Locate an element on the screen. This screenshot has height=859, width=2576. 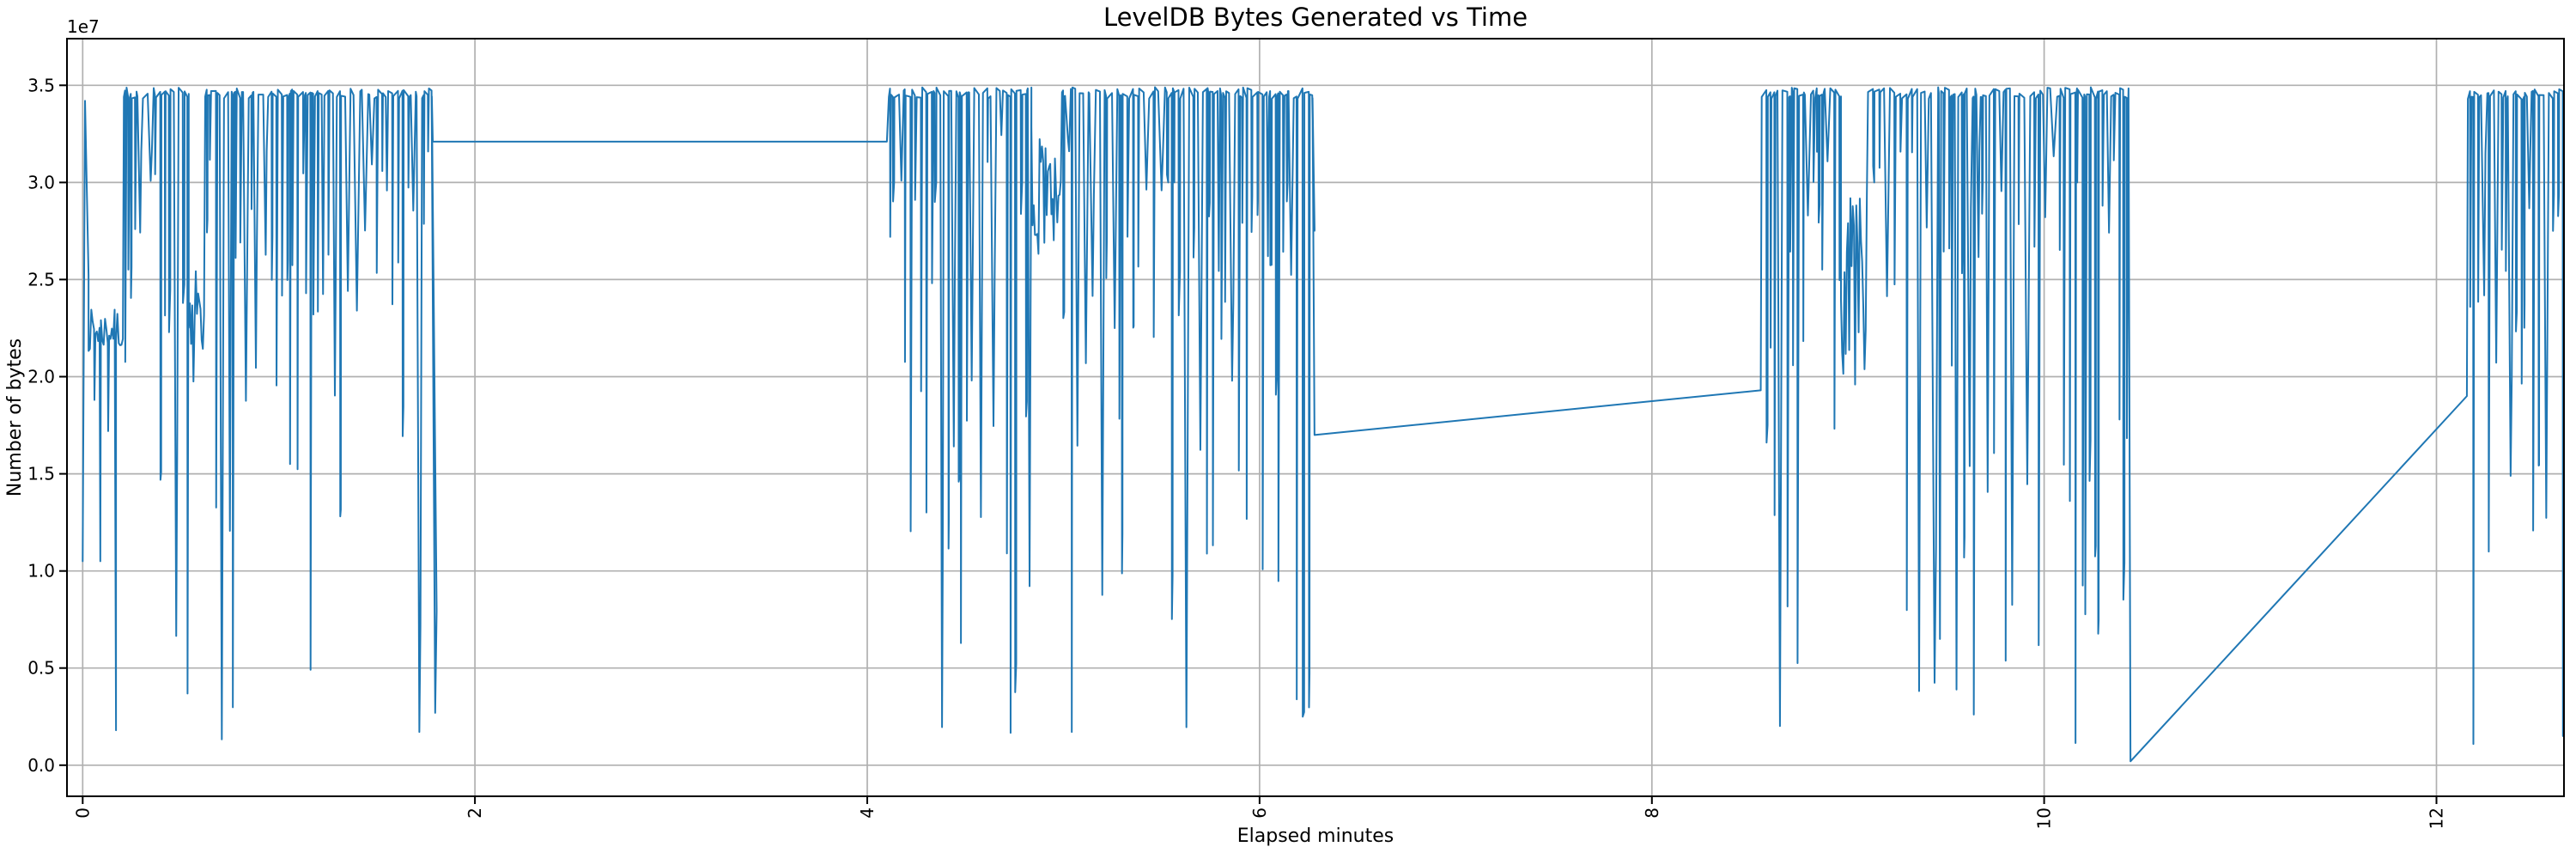
chart-title: LevelDB Bytes Generated vs Time is located at coordinates (1316, 17).